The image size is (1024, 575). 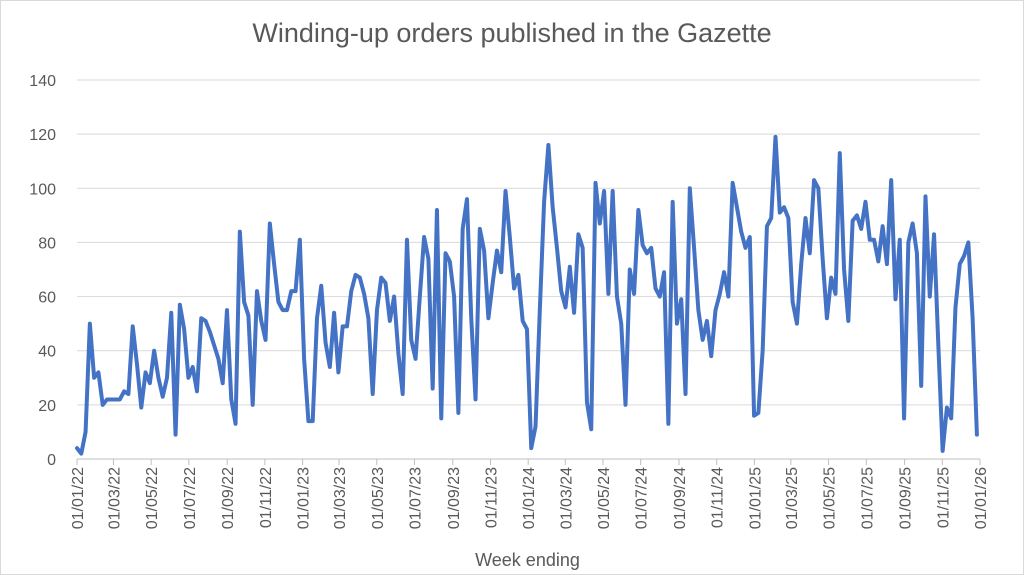 What do you see at coordinates (680, 498) in the screenshot?
I see `x-tick-label: 01/09/24` at bounding box center [680, 498].